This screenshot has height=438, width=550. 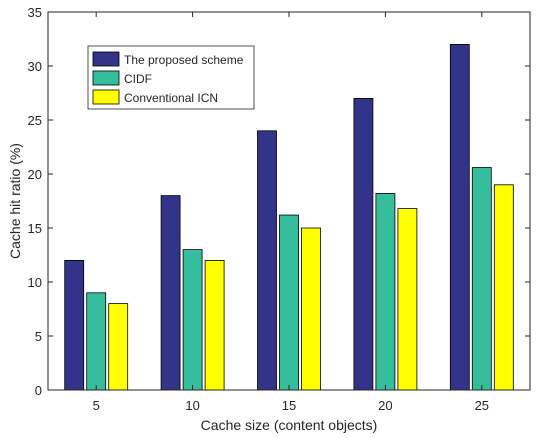 What do you see at coordinates (35, 174) in the screenshot?
I see `y-tick-label: 20` at bounding box center [35, 174].